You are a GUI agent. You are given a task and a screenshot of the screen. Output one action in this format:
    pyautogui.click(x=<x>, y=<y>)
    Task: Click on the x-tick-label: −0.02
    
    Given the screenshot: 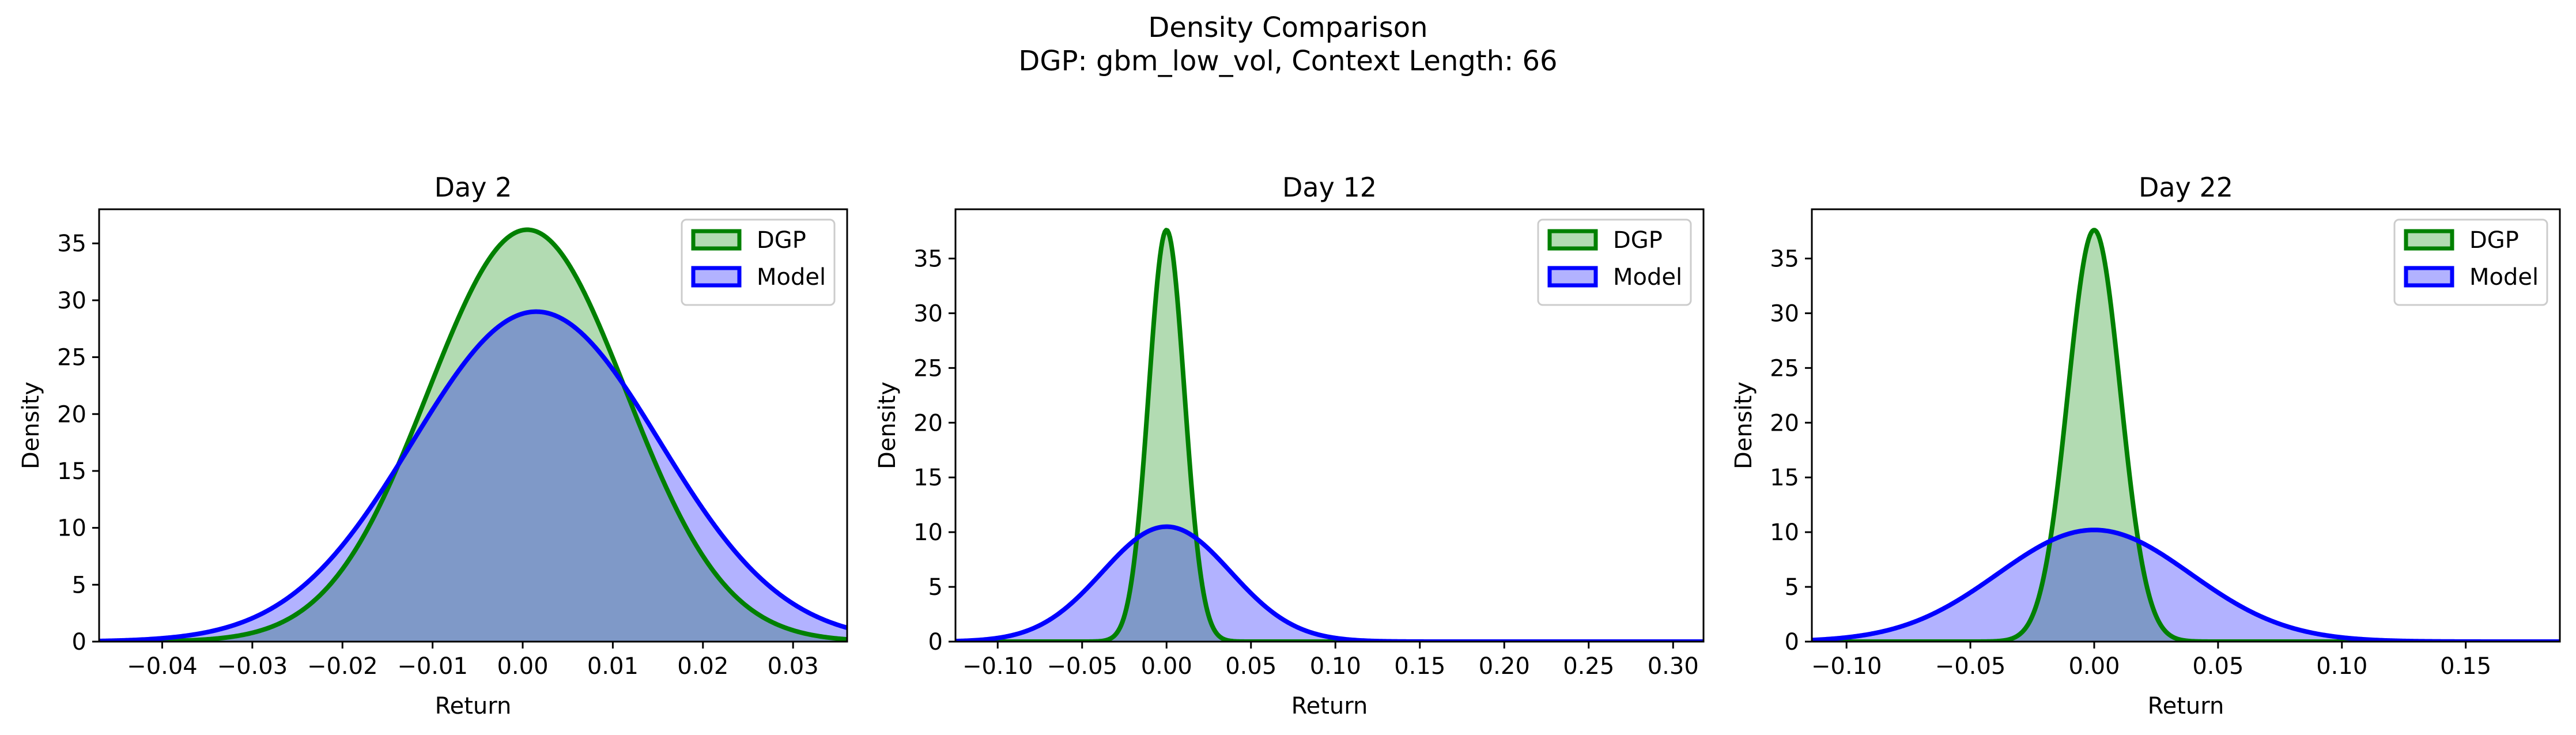 What is the action you would take?
    pyautogui.click(x=342, y=666)
    